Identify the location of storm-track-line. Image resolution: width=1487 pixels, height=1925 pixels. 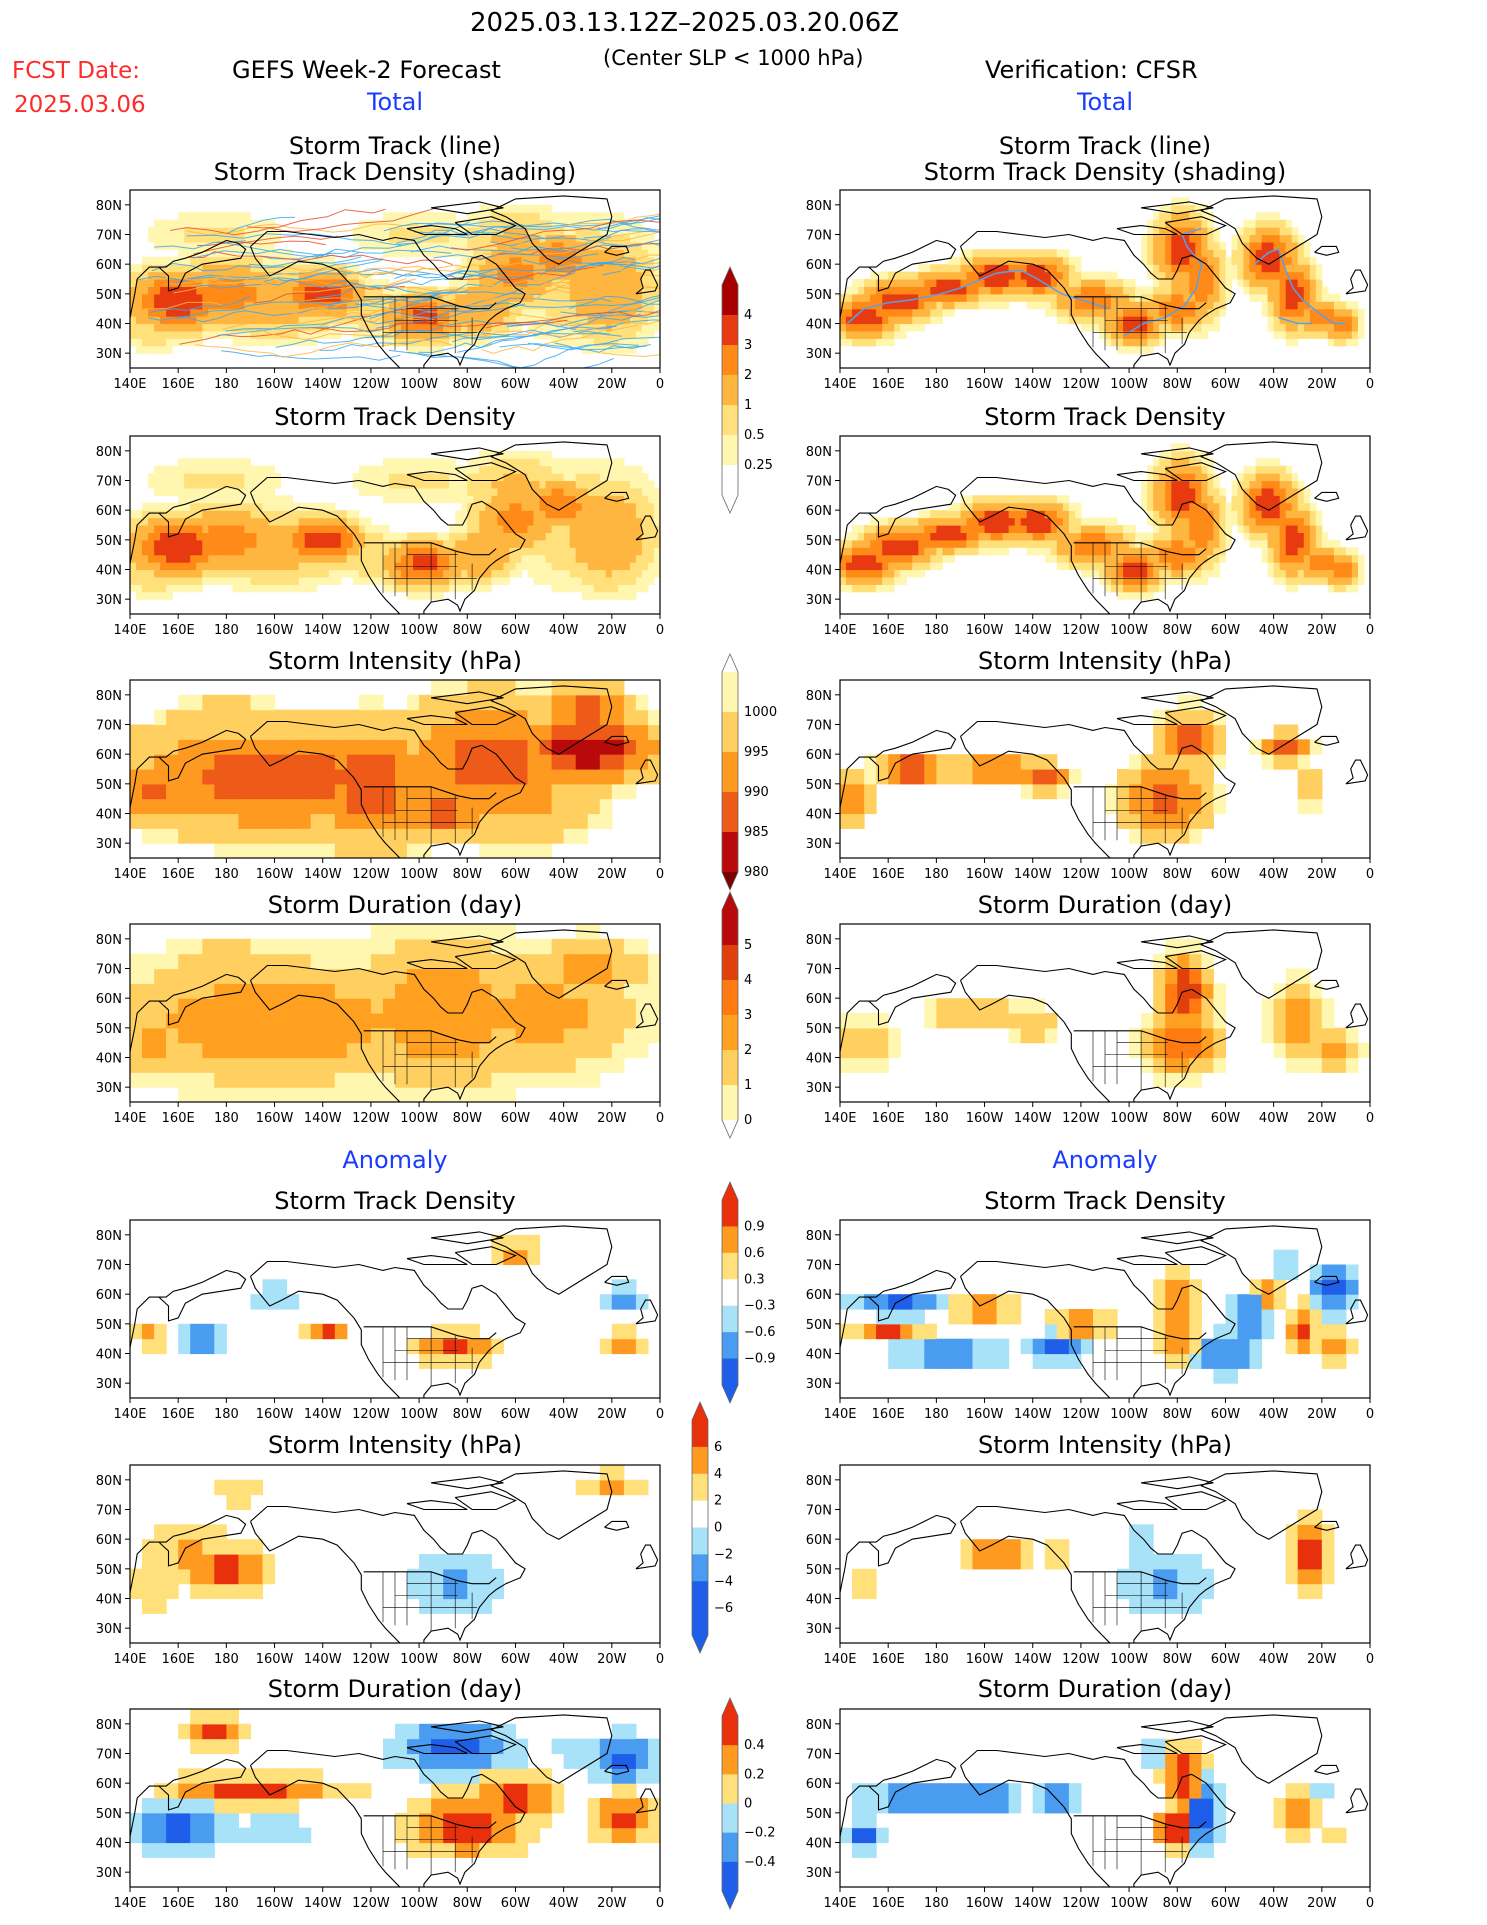
(302, 329).